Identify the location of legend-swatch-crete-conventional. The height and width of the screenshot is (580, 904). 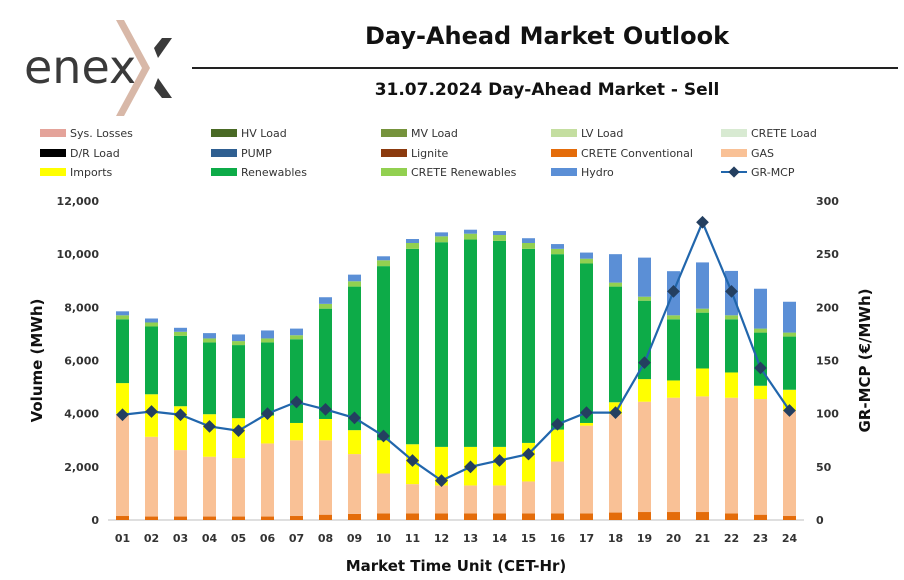
(564, 153).